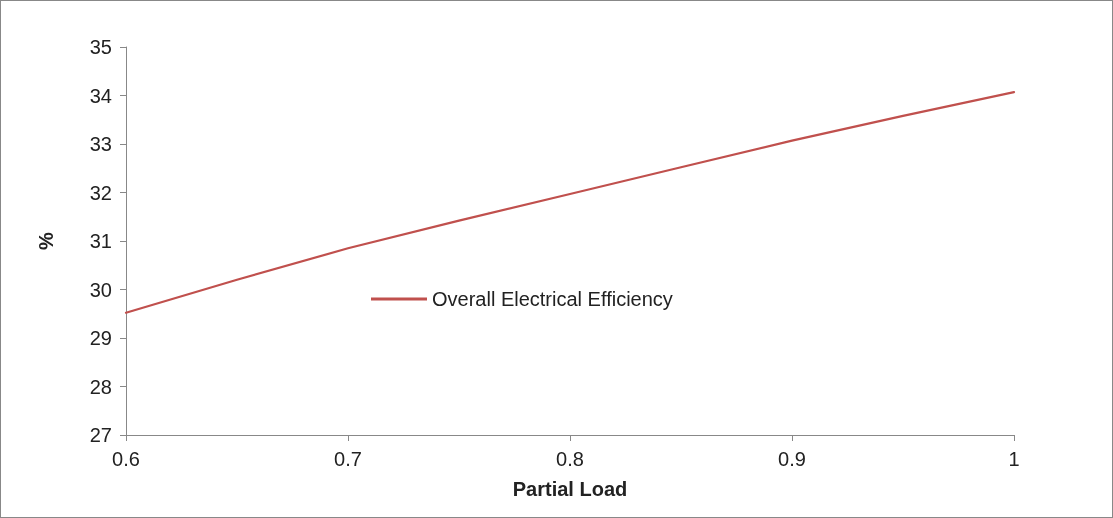 The image size is (1113, 518). What do you see at coordinates (348, 459) in the screenshot?
I see `x-tick-label: 0.7` at bounding box center [348, 459].